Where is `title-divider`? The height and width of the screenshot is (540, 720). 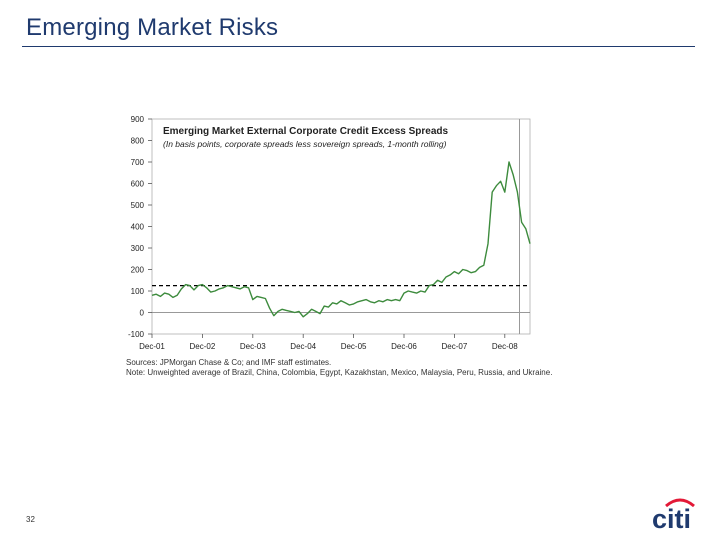
title-divider is located at coordinates (358, 46).